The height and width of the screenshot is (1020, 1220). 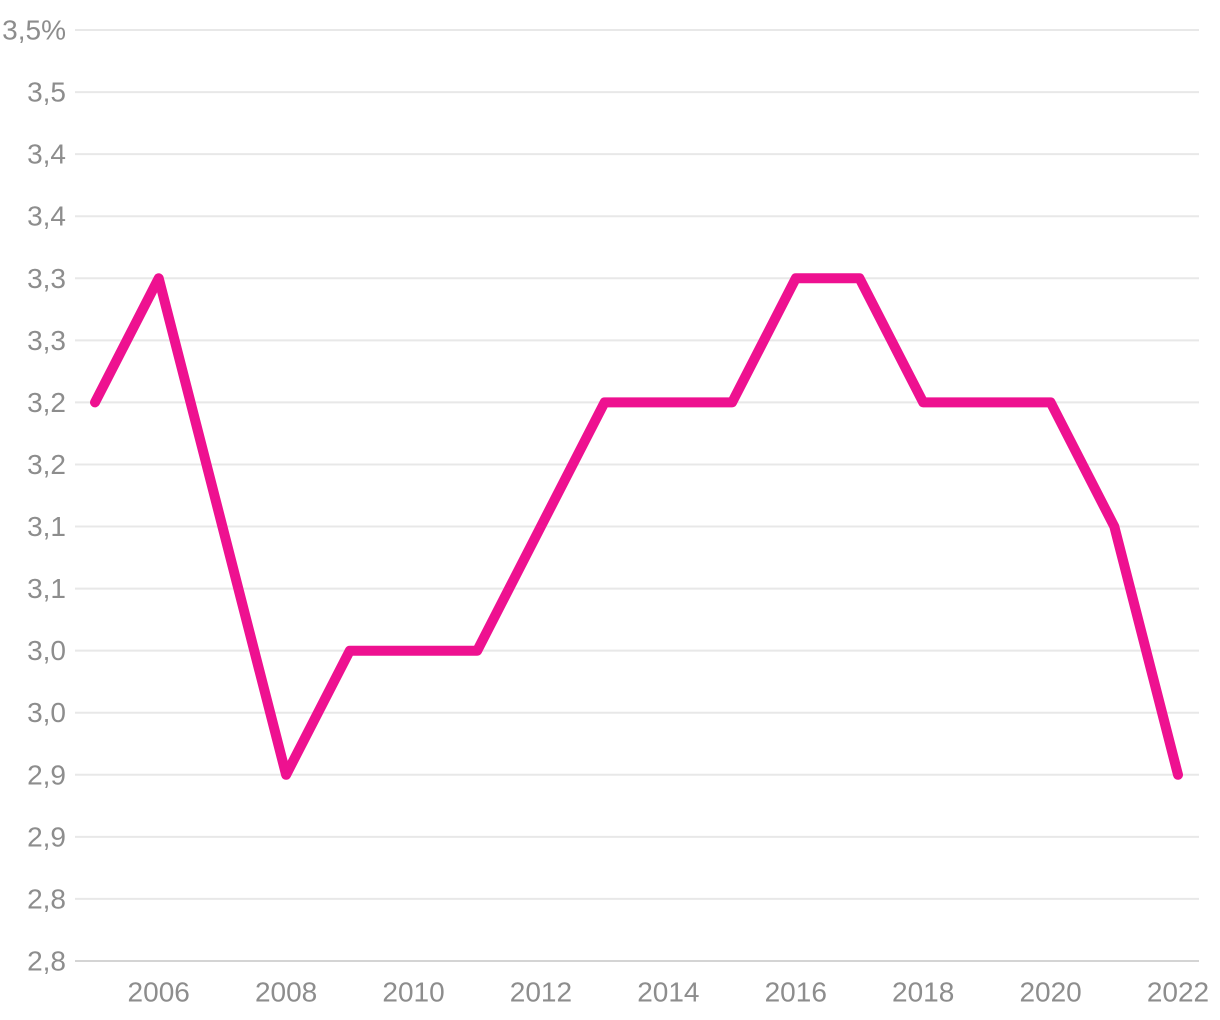 What do you see at coordinates (286, 992) in the screenshot?
I see `x-tick-label: 2008` at bounding box center [286, 992].